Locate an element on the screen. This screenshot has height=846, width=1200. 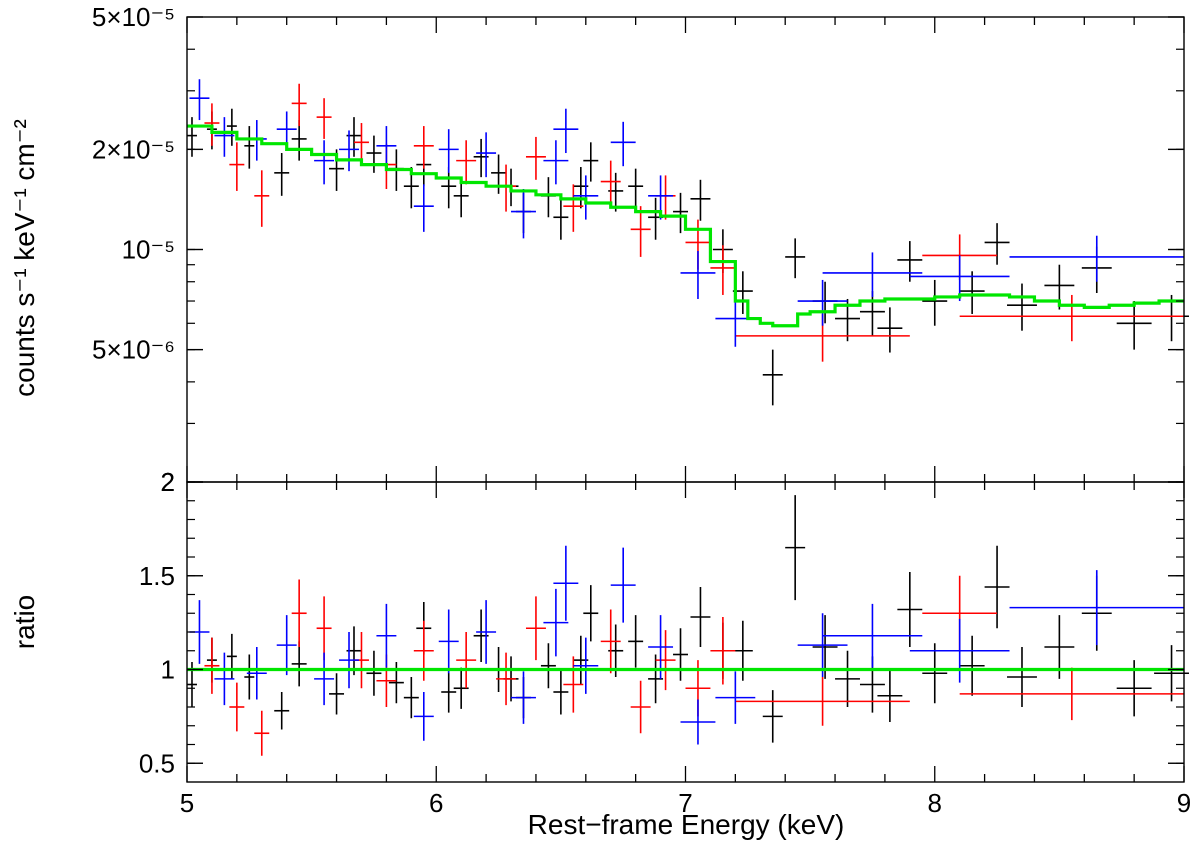
x-axis-label: Rest−frame Energy (keV) is located at coordinates (686, 824).